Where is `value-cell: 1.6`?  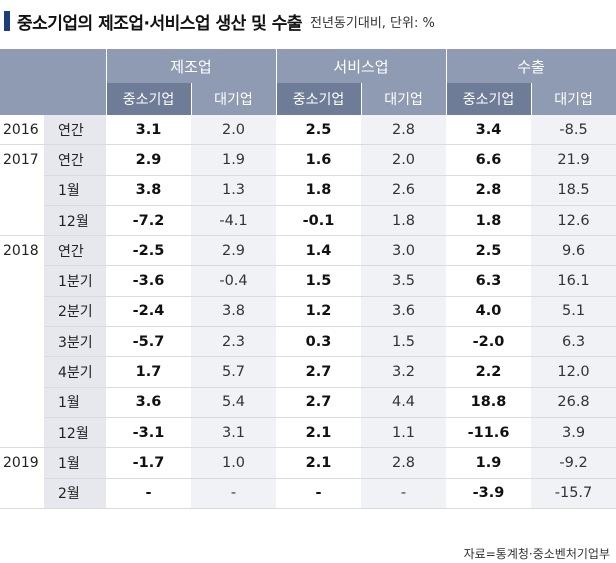
value-cell: 1.6 is located at coordinates (318, 160).